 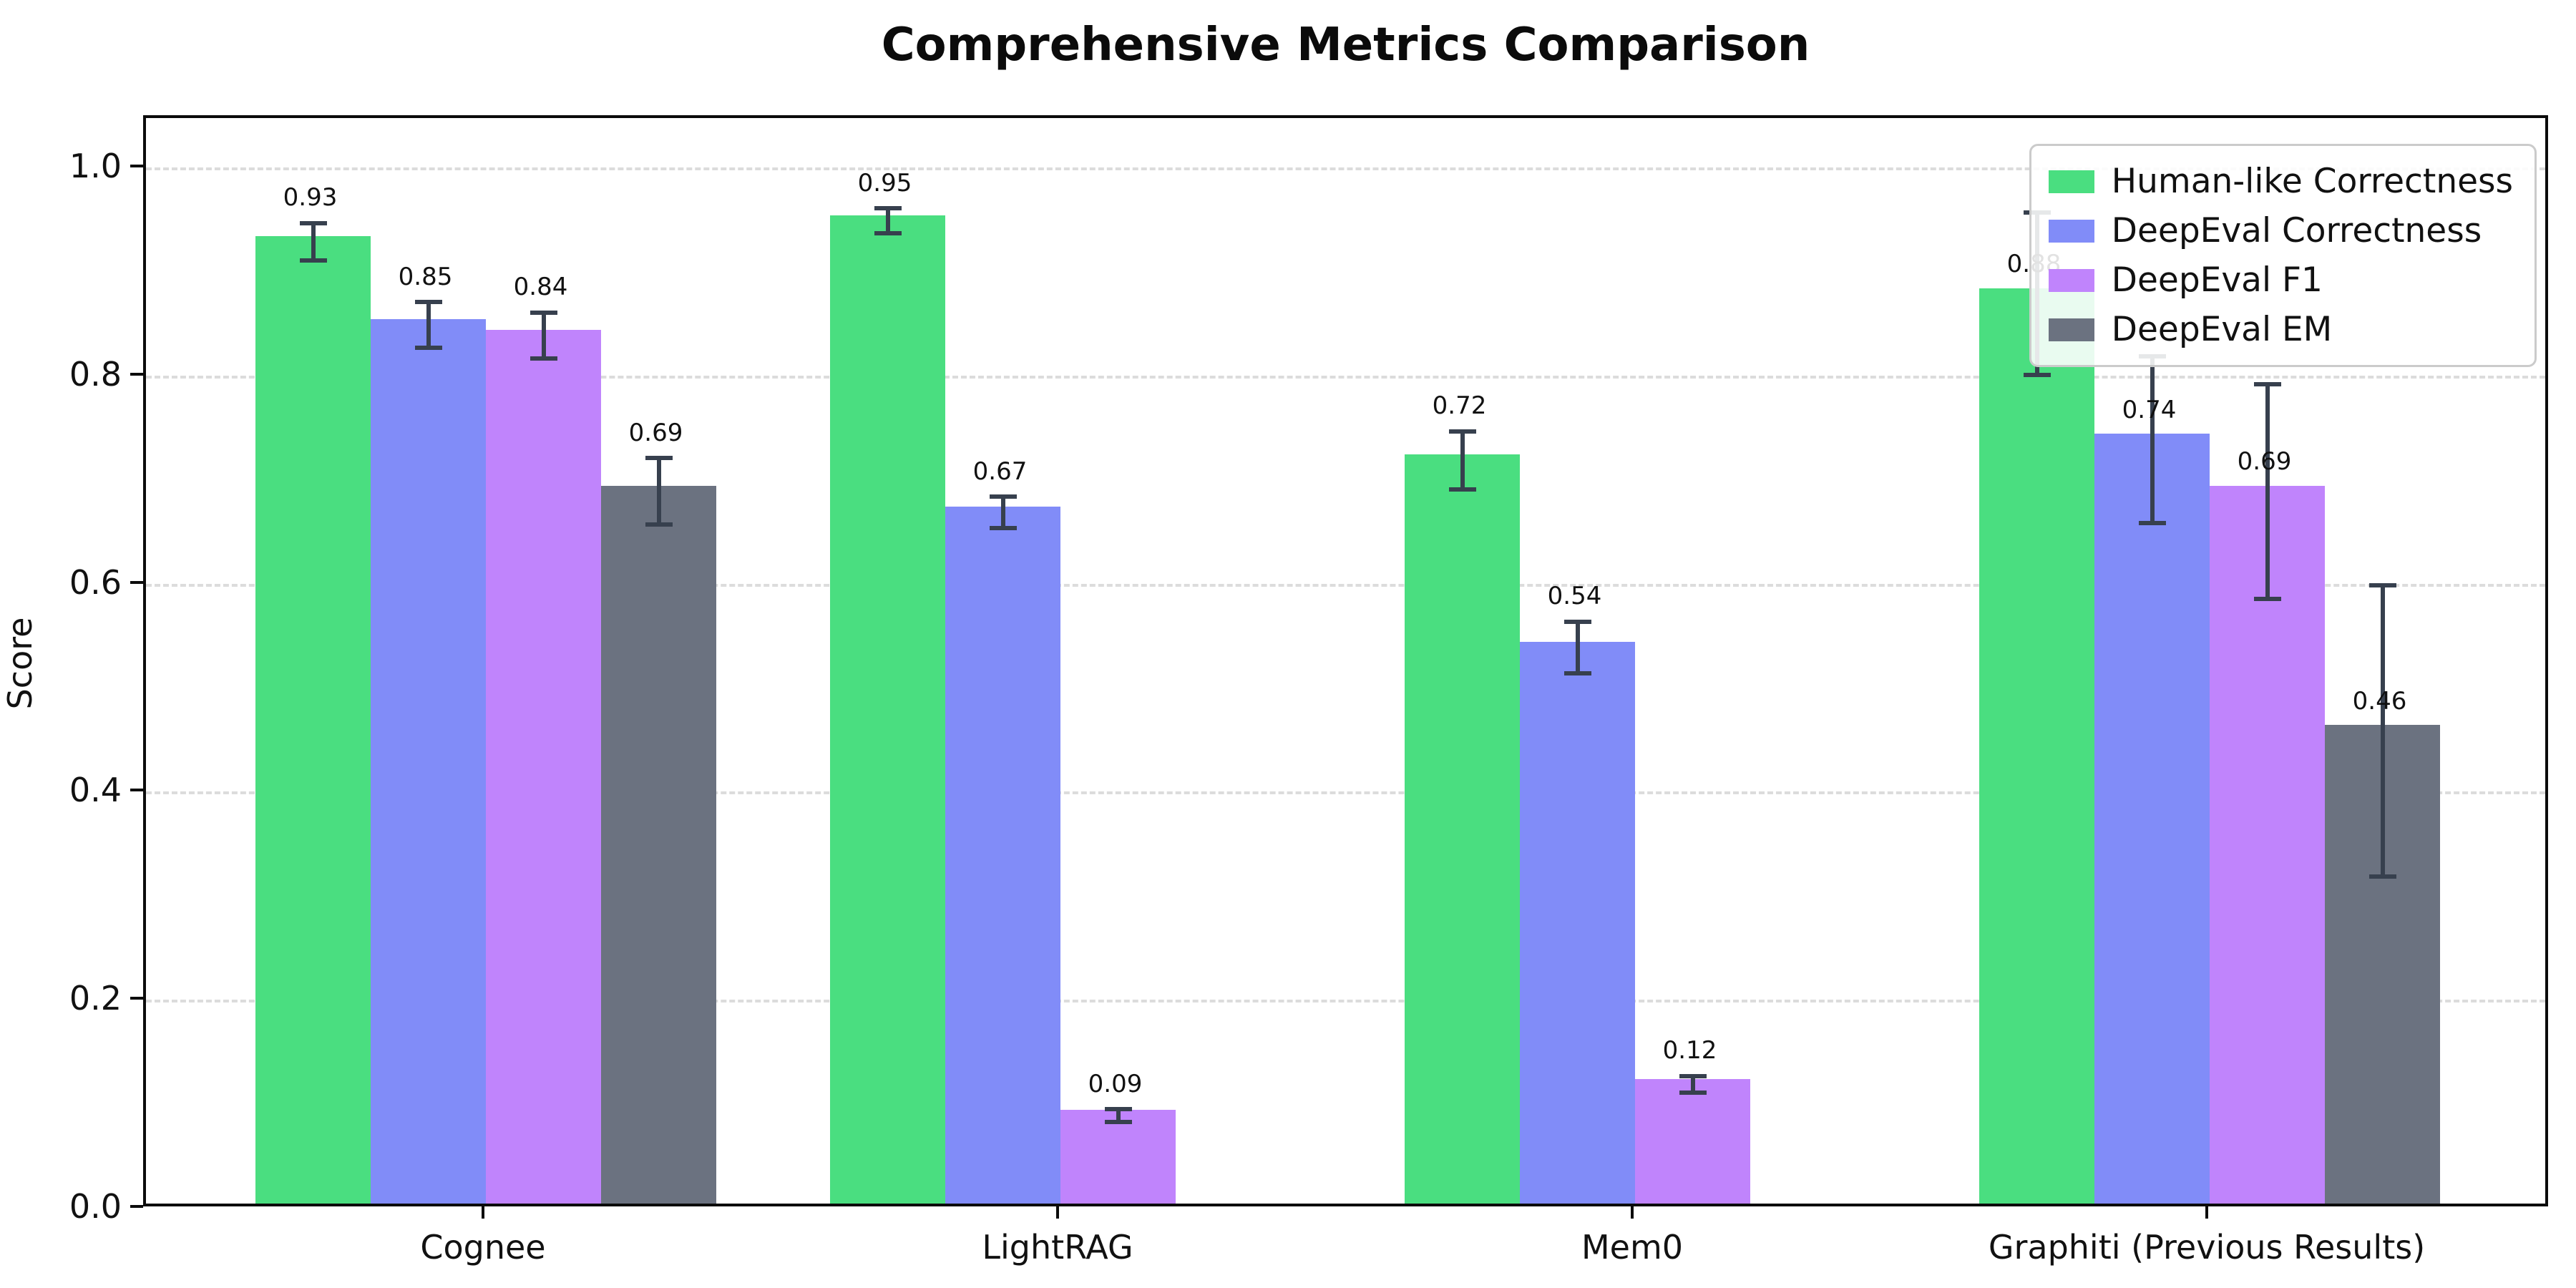 What do you see at coordinates (95, 166) in the screenshot?
I see `y-tick-label: 1.0` at bounding box center [95, 166].